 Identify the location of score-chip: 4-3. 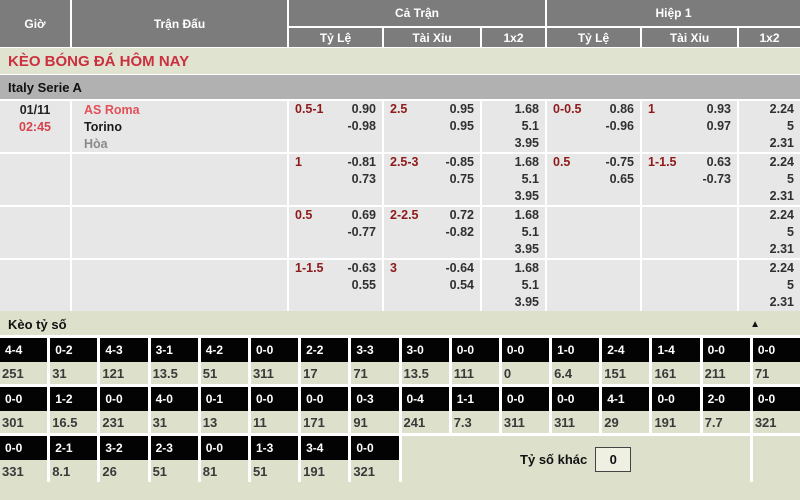
(124, 350).